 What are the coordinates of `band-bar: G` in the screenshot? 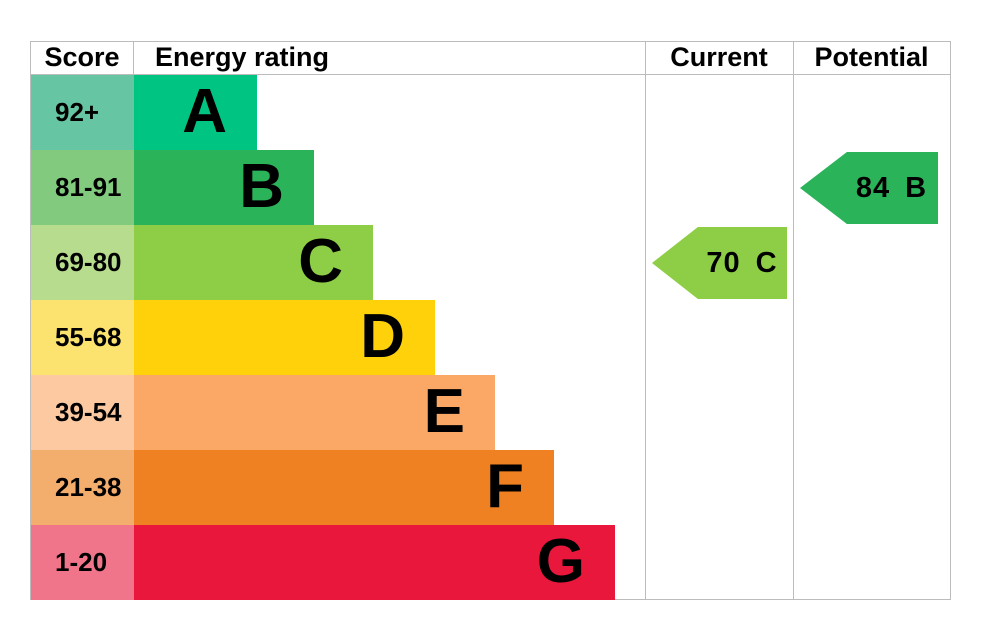 It's located at (374, 562).